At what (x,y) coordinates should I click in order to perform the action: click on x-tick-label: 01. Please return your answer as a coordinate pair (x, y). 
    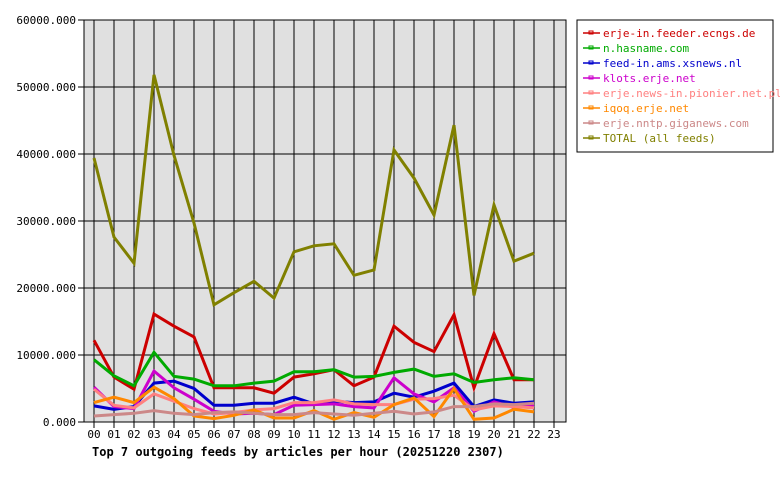
    Looking at the image, I should click on (113, 434).